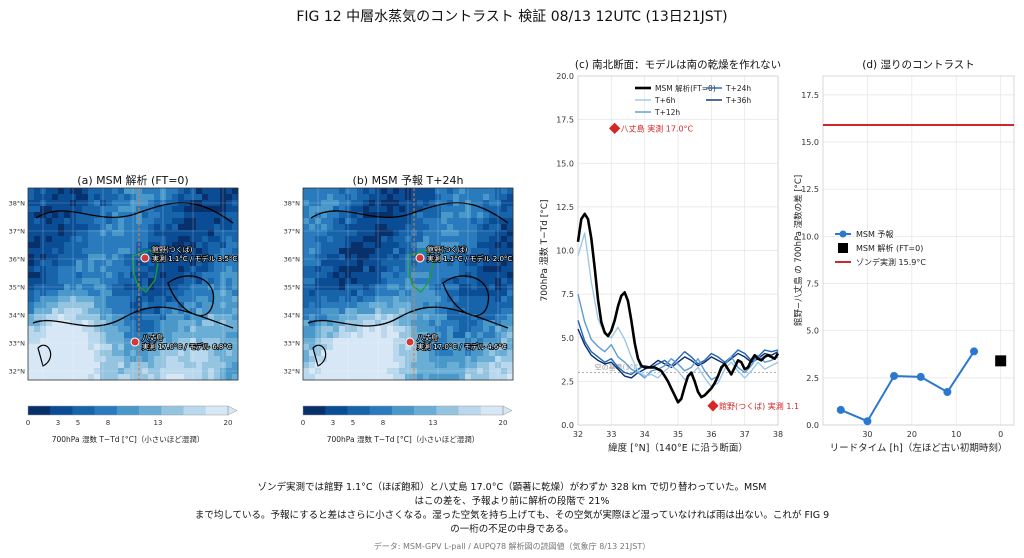 The height and width of the screenshot is (558, 1024). What do you see at coordinates (133, 284) in the screenshot?
I see `map-field` at bounding box center [133, 284].